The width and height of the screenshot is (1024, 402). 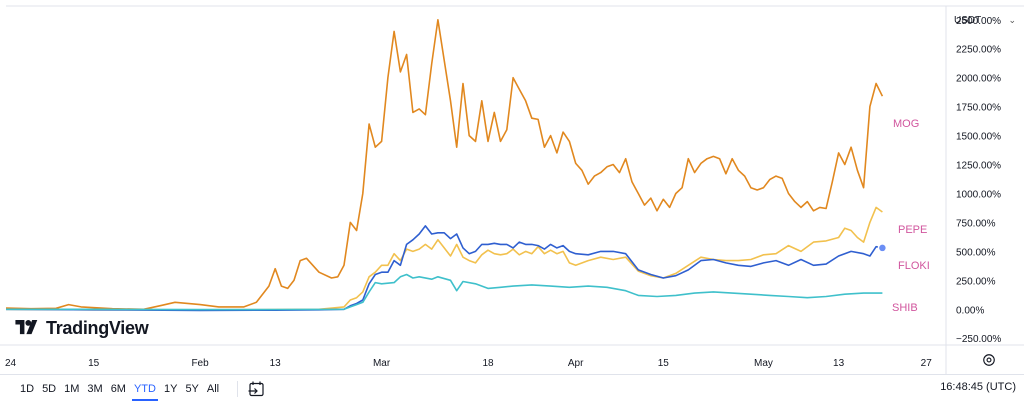 I want to click on currency-select: USDT ⌄, so click(x=985, y=20).